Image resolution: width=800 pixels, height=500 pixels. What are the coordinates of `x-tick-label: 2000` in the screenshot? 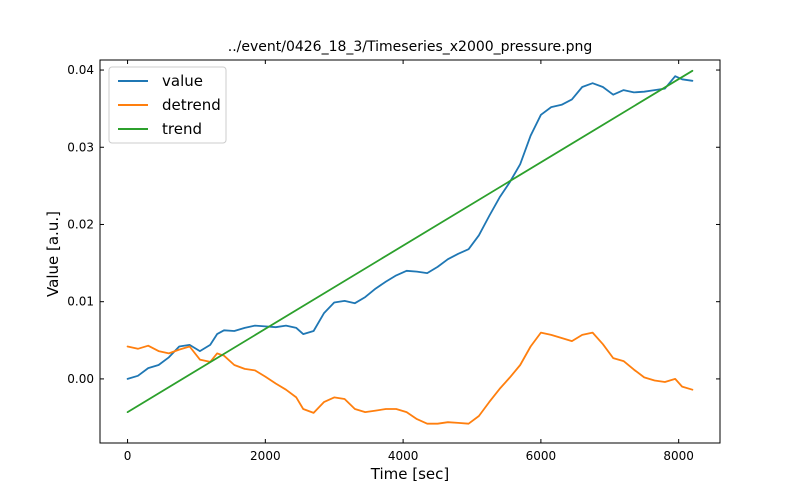 It's located at (265, 456).